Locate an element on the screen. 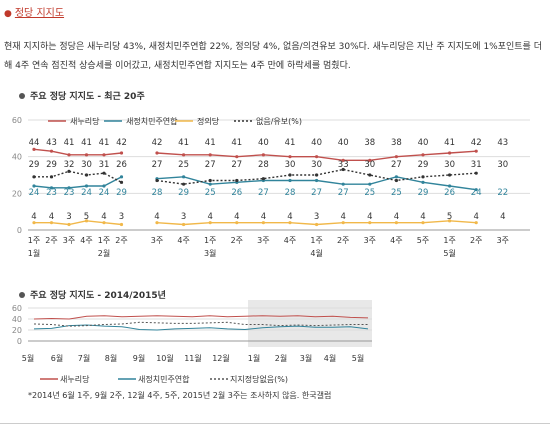 Image resolution: width=550 pixels, height=432 pixels. shaded-region is located at coordinates (310, 323).